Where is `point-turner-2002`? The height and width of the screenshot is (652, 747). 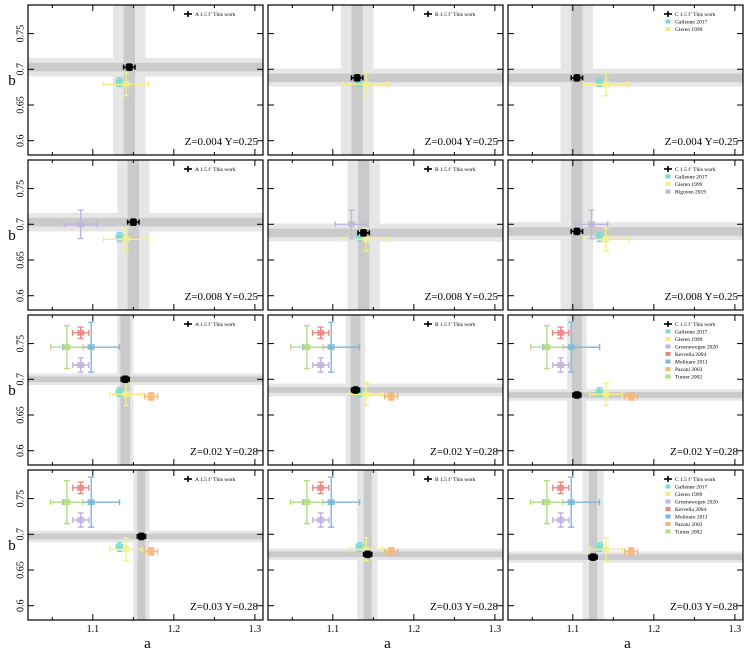
point-turner-2002 is located at coordinates (306, 502).